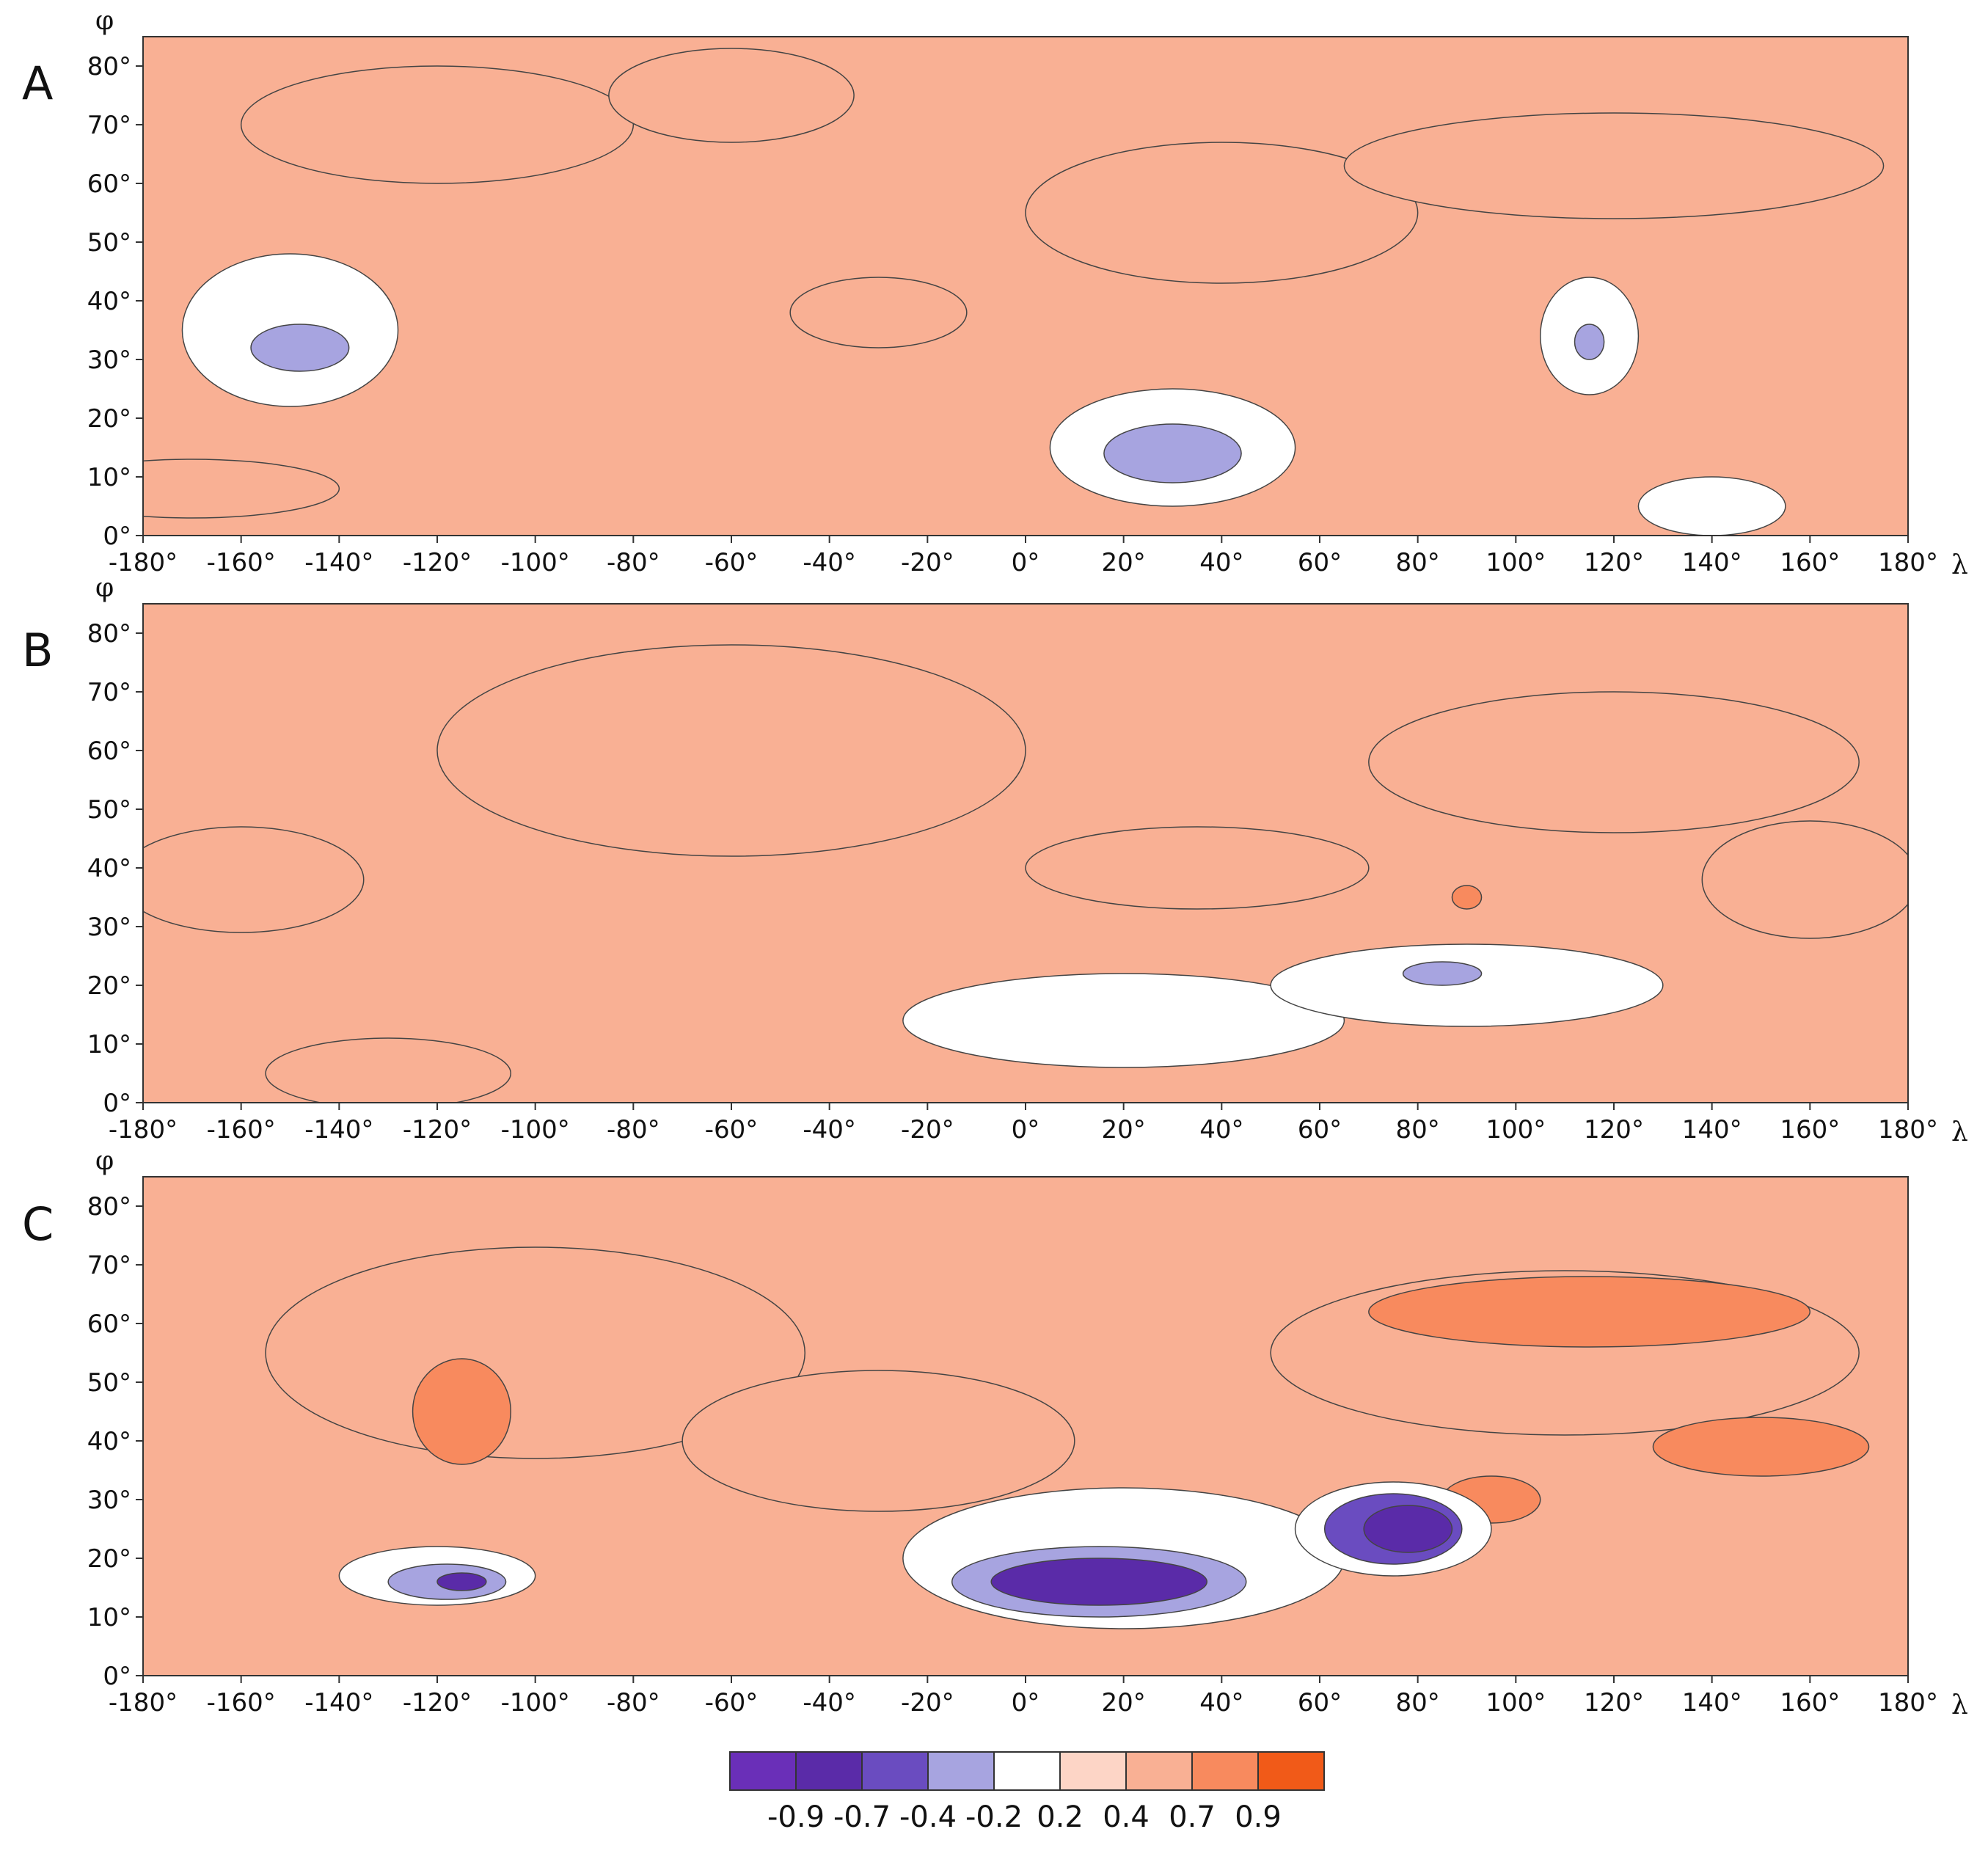 This screenshot has width=1988, height=1851. Describe the element at coordinates (1959, 565) in the screenshot. I see `x-axis-symbol: λ` at that location.